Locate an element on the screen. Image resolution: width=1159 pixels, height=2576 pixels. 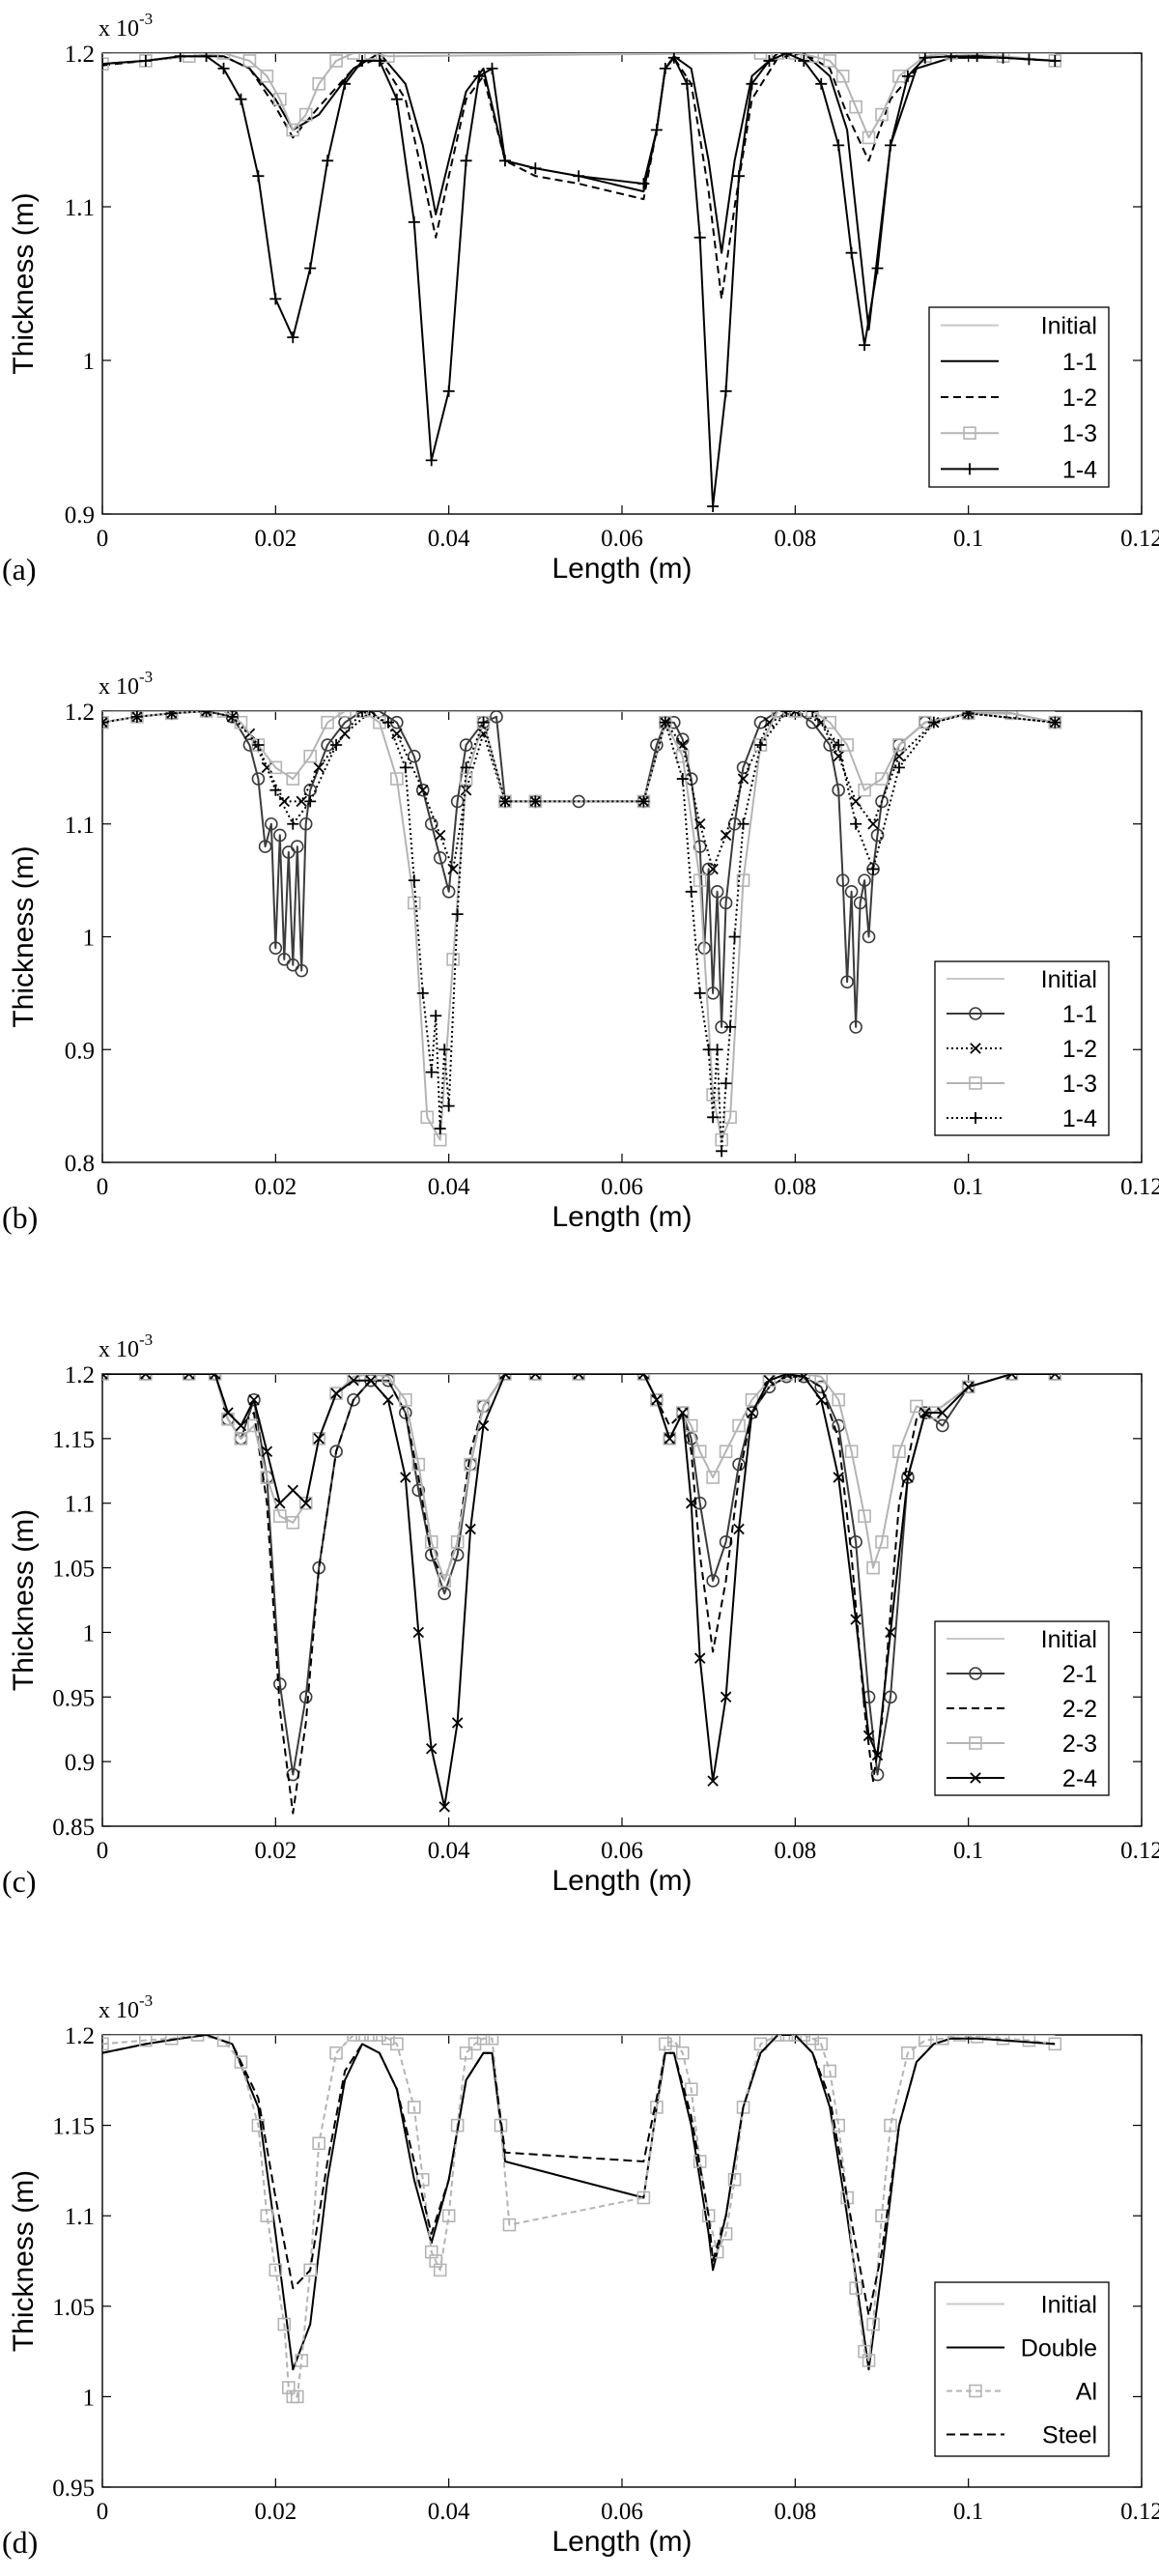
legend-label: 2-3 is located at coordinates (1079, 1745).